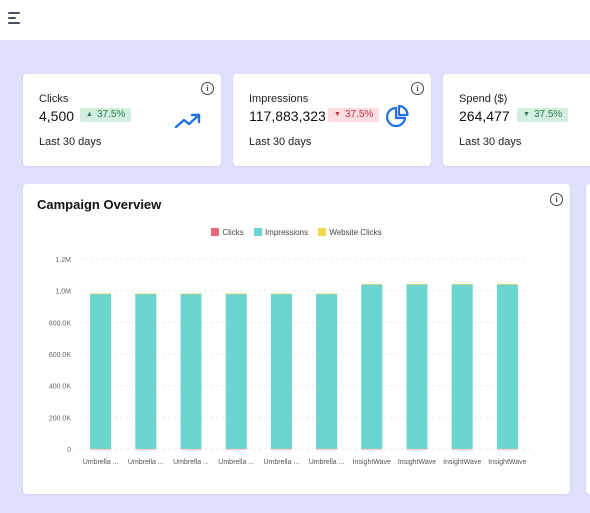  Describe the element at coordinates (60, 418) in the screenshot. I see `y-tick-label: 200.0K` at that location.